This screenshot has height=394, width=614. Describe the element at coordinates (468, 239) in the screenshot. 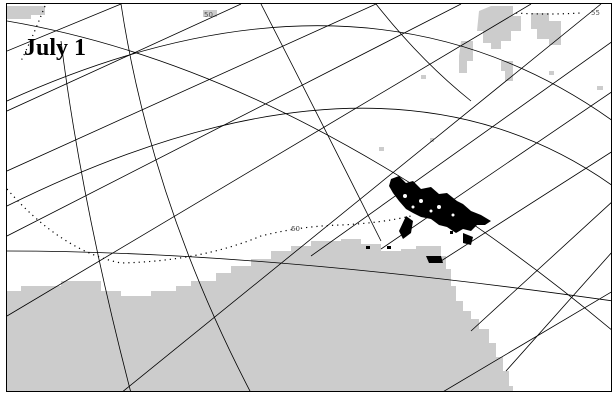

I see `ice-patch-east` at that location.